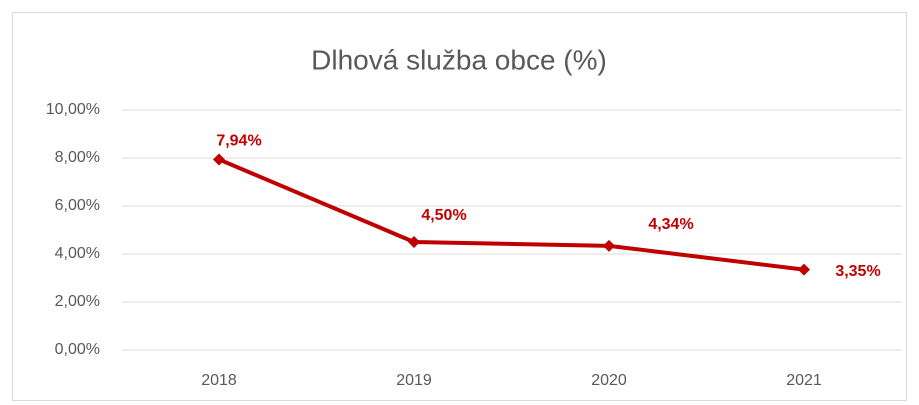  I want to click on chart-title: Dlhová služba obce (%), so click(459, 59).